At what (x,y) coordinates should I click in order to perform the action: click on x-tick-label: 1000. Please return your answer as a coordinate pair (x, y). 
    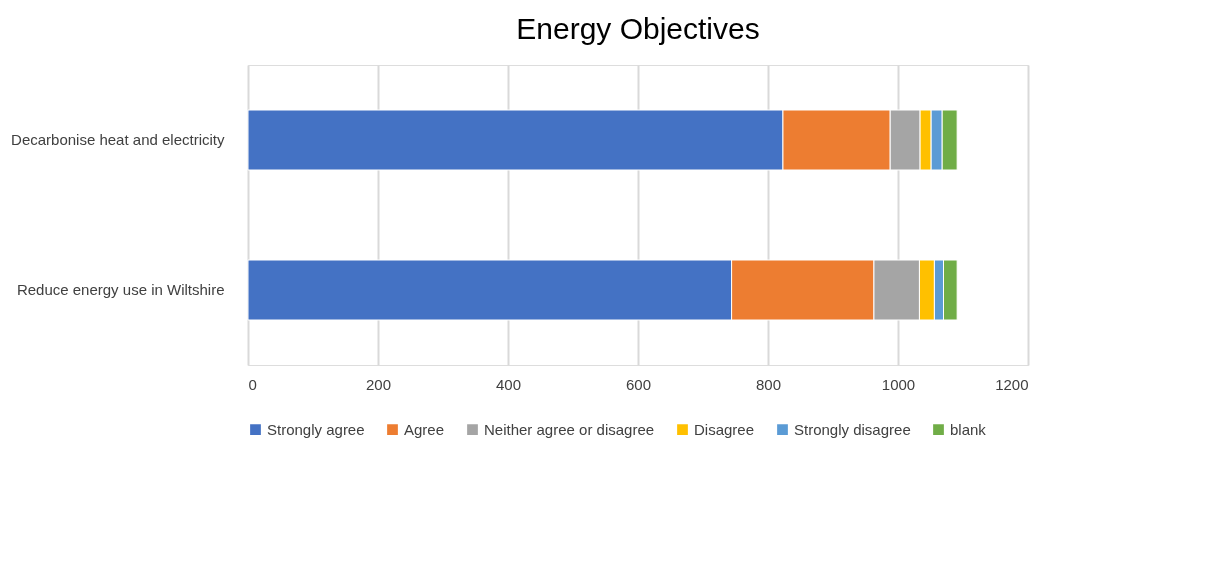
    Looking at the image, I should click on (898, 384).